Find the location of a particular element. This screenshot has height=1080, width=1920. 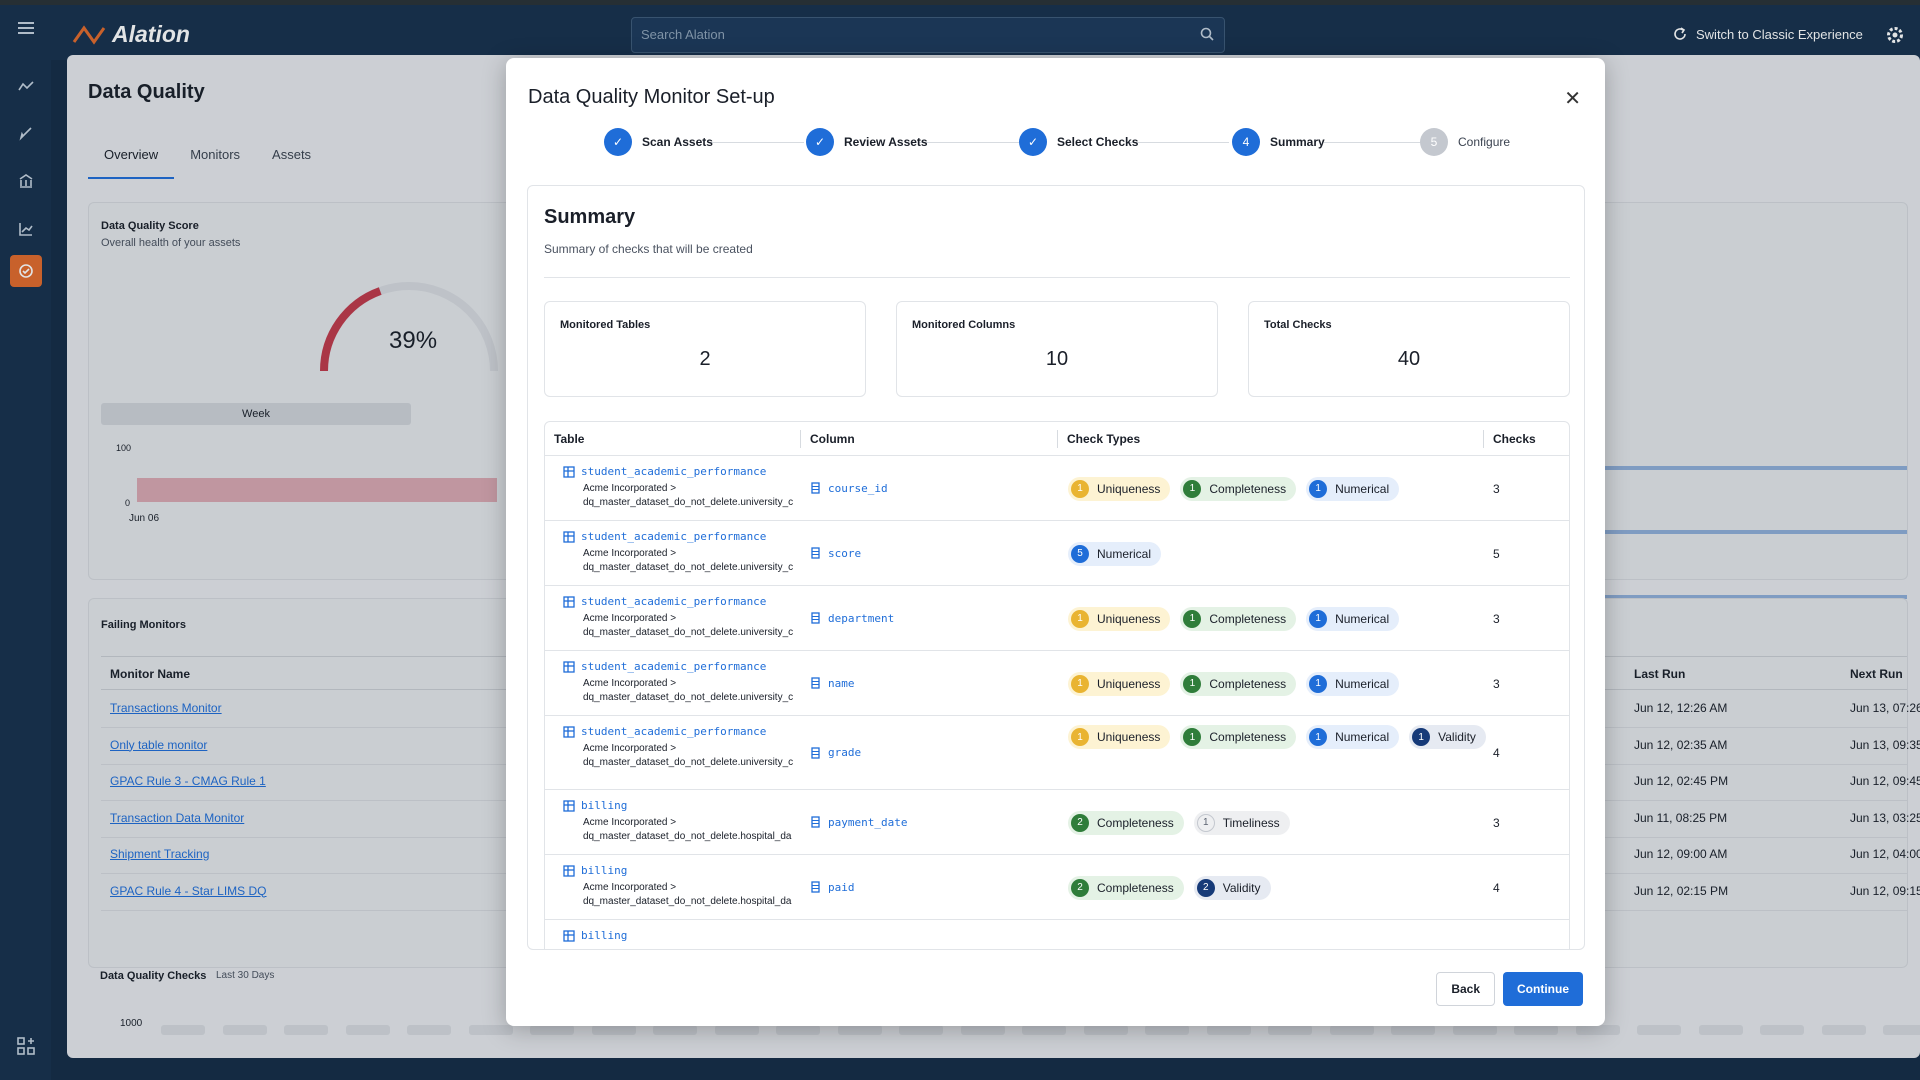

failing-monitor-link: Shipment Tracking is located at coordinates (160, 854).